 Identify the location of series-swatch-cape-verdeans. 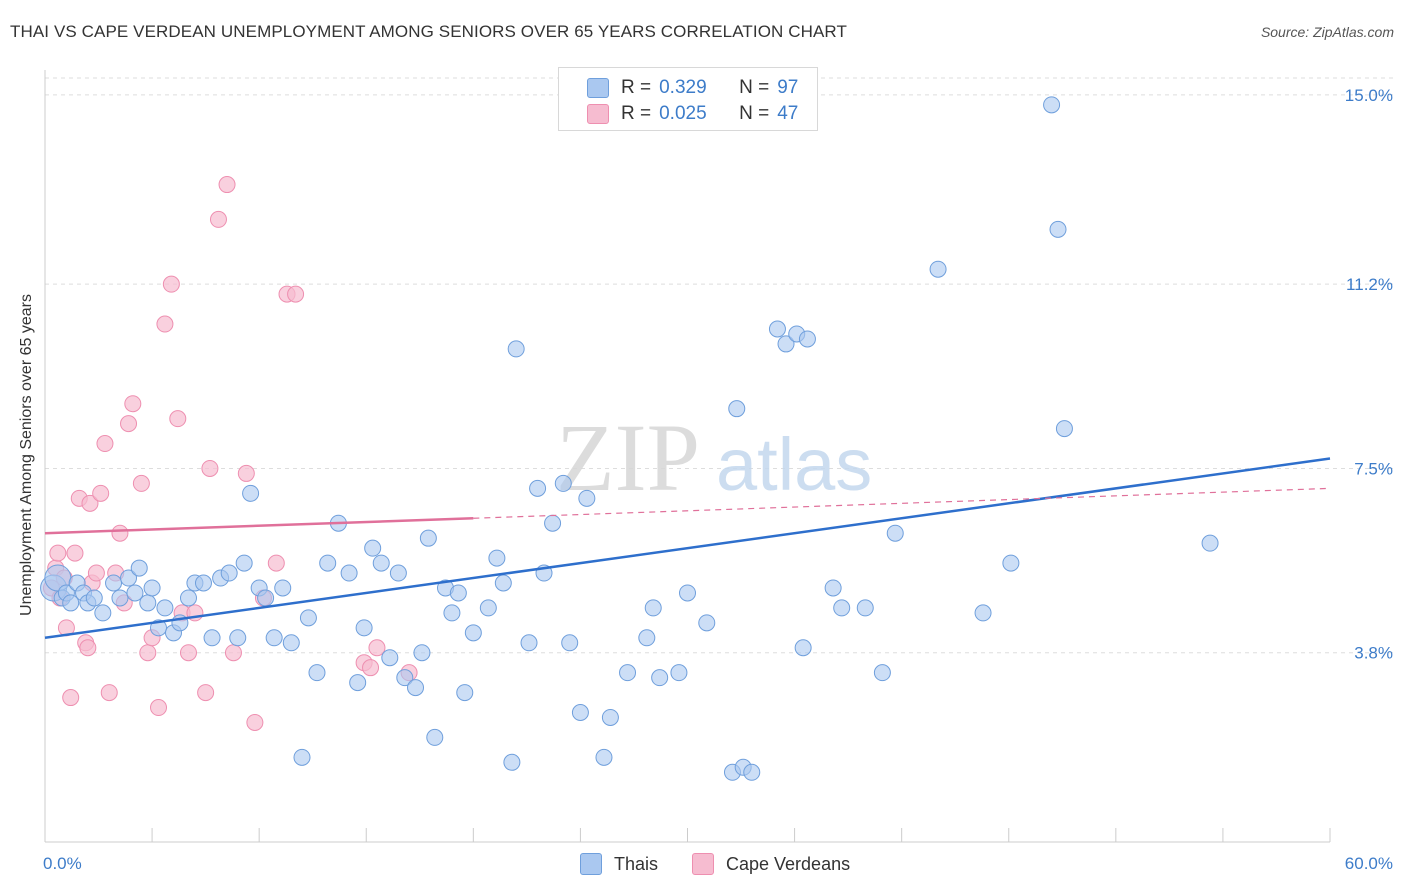
(703, 864).